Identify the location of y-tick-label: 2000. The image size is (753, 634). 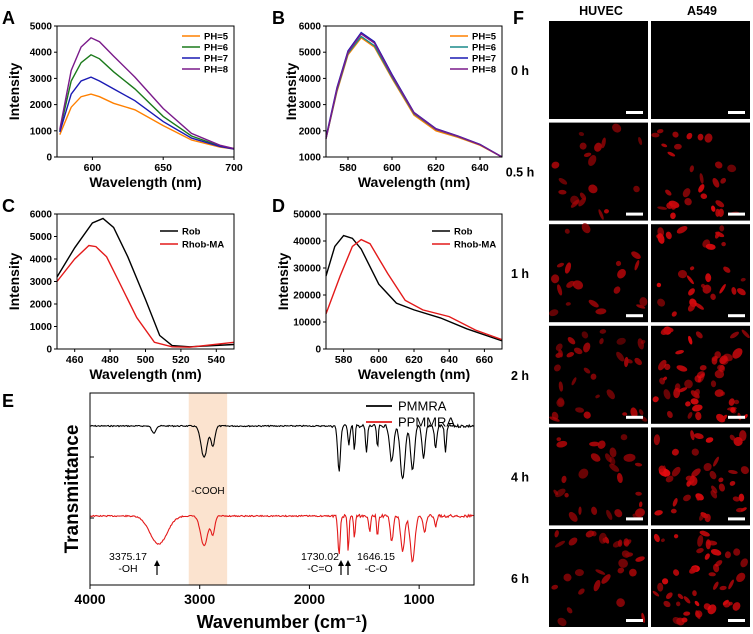
(41, 105).